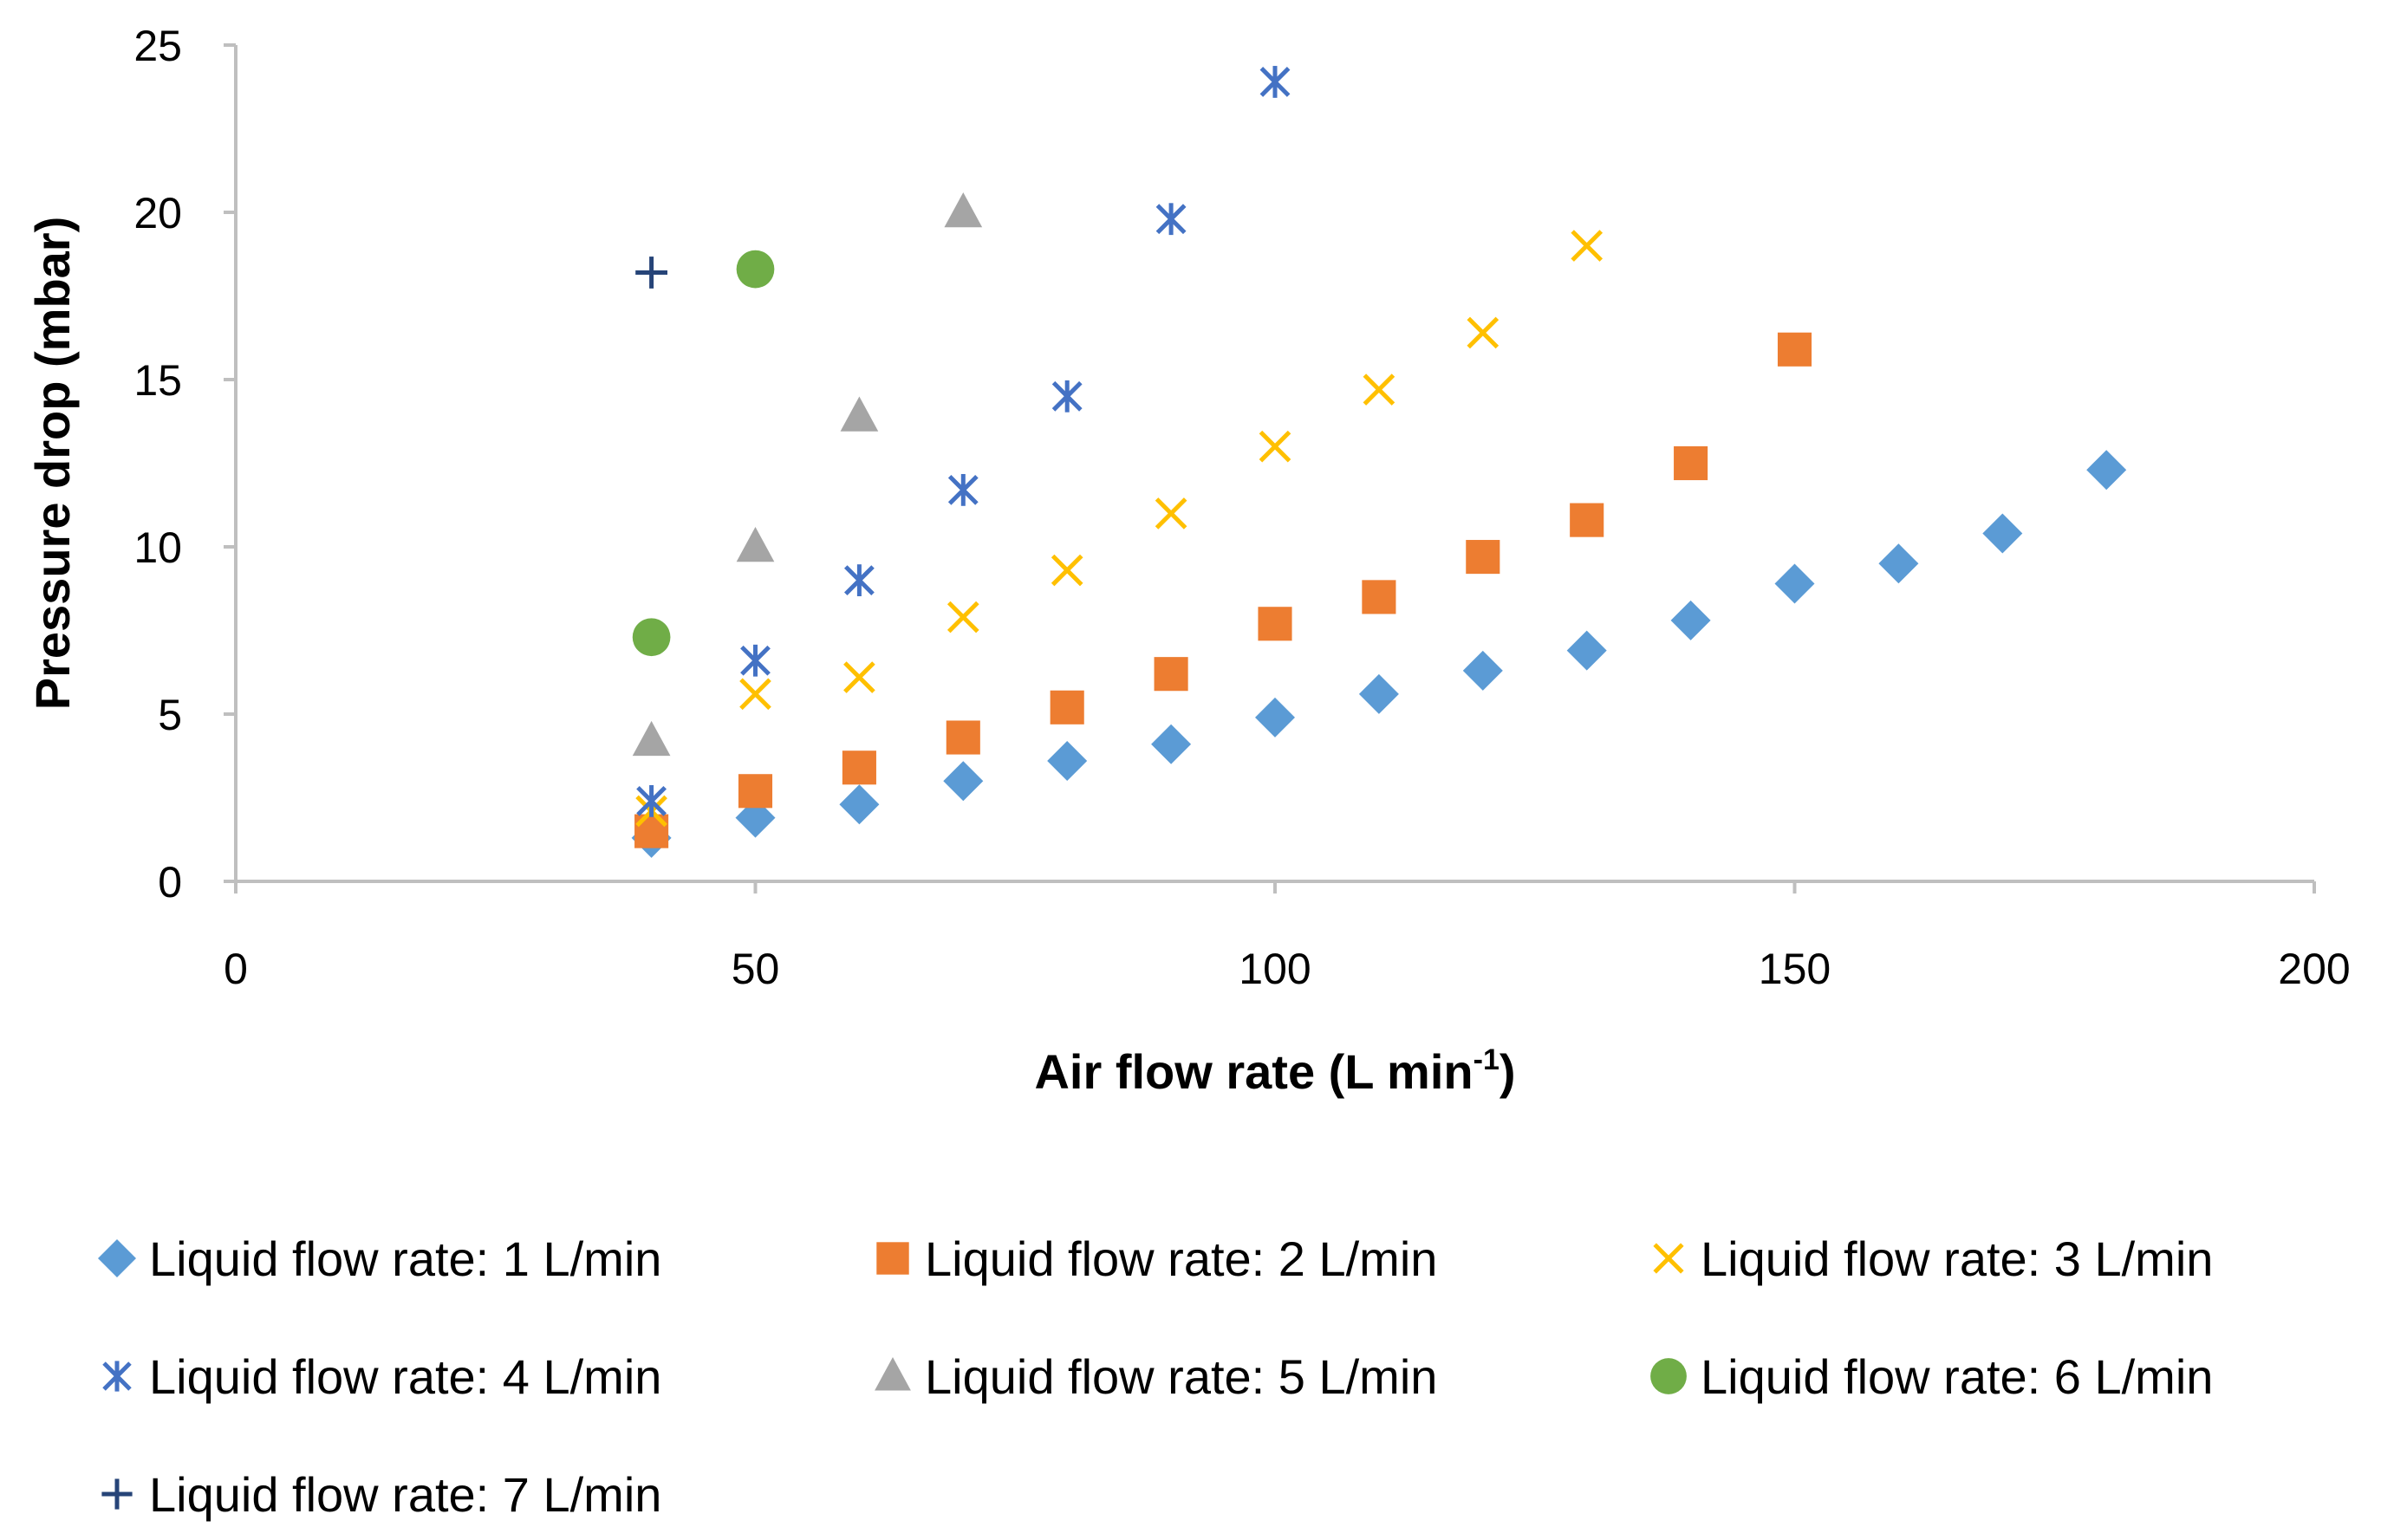  What do you see at coordinates (1275, 969) in the screenshot?
I see `x-tick-label: 100` at bounding box center [1275, 969].